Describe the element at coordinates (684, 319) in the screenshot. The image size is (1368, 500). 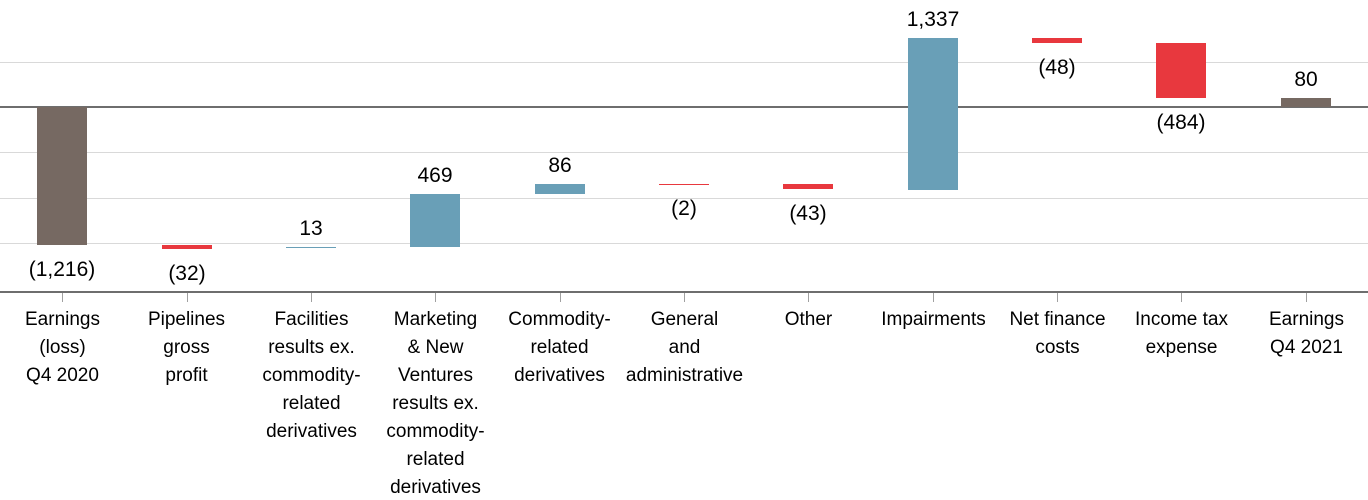
I see `x-axis-label-line: General` at that location.